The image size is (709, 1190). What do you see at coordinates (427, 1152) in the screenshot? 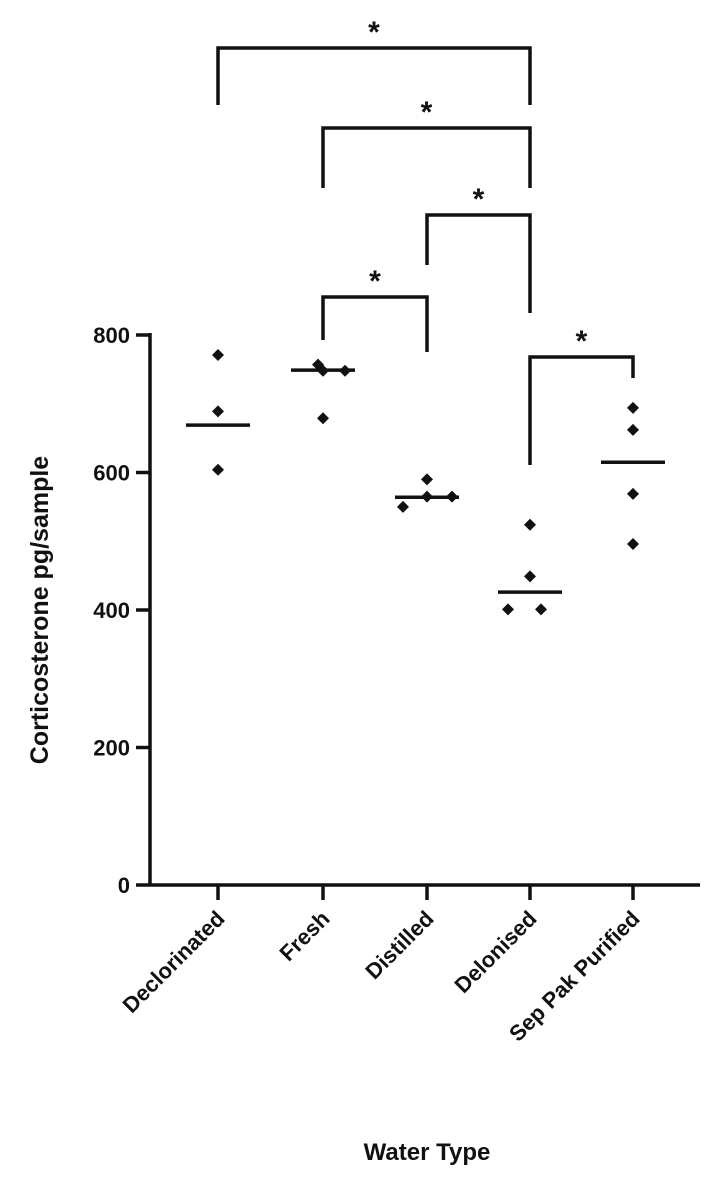
I see `x-axis-label: Water Type` at bounding box center [427, 1152].